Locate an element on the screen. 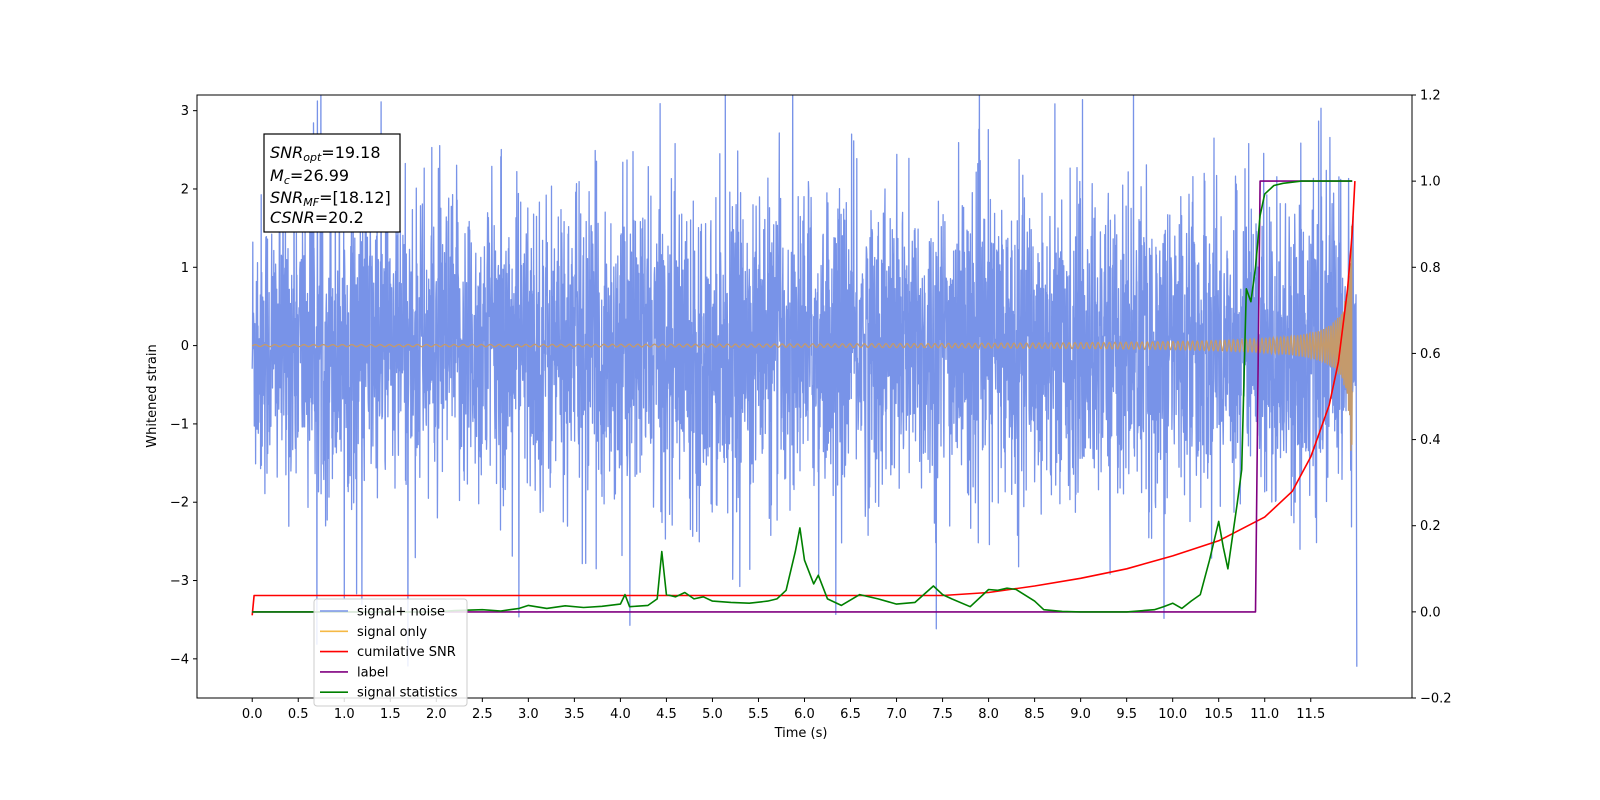 The image size is (1600, 800). x-tick-label: 3.0 is located at coordinates (528, 714).